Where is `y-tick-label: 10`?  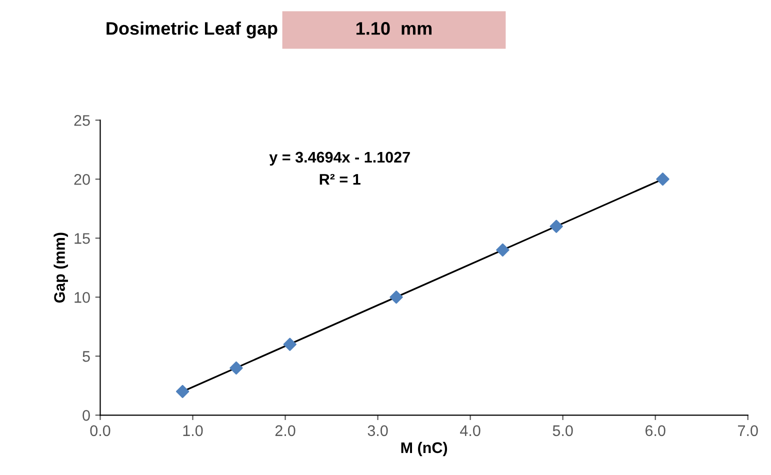 y-tick-label: 10 is located at coordinates (82, 297).